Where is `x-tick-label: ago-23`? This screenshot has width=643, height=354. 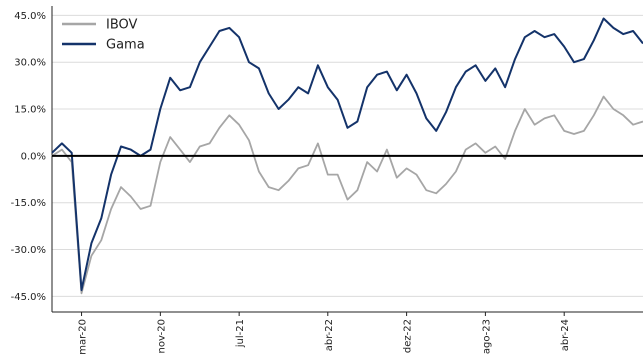 x-tick-label: ago-23 is located at coordinates (486, 336).